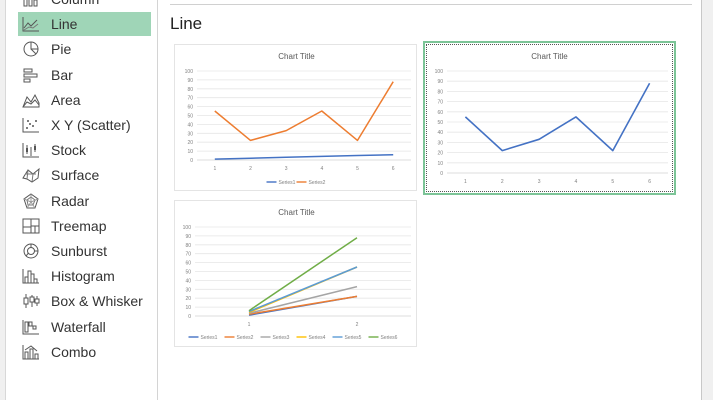  What do you see at coordinates (84, 301) in the screenshot?
I see `sidebar-item-box-whisker: Box & Whisker` at bounding box center [84, 301].